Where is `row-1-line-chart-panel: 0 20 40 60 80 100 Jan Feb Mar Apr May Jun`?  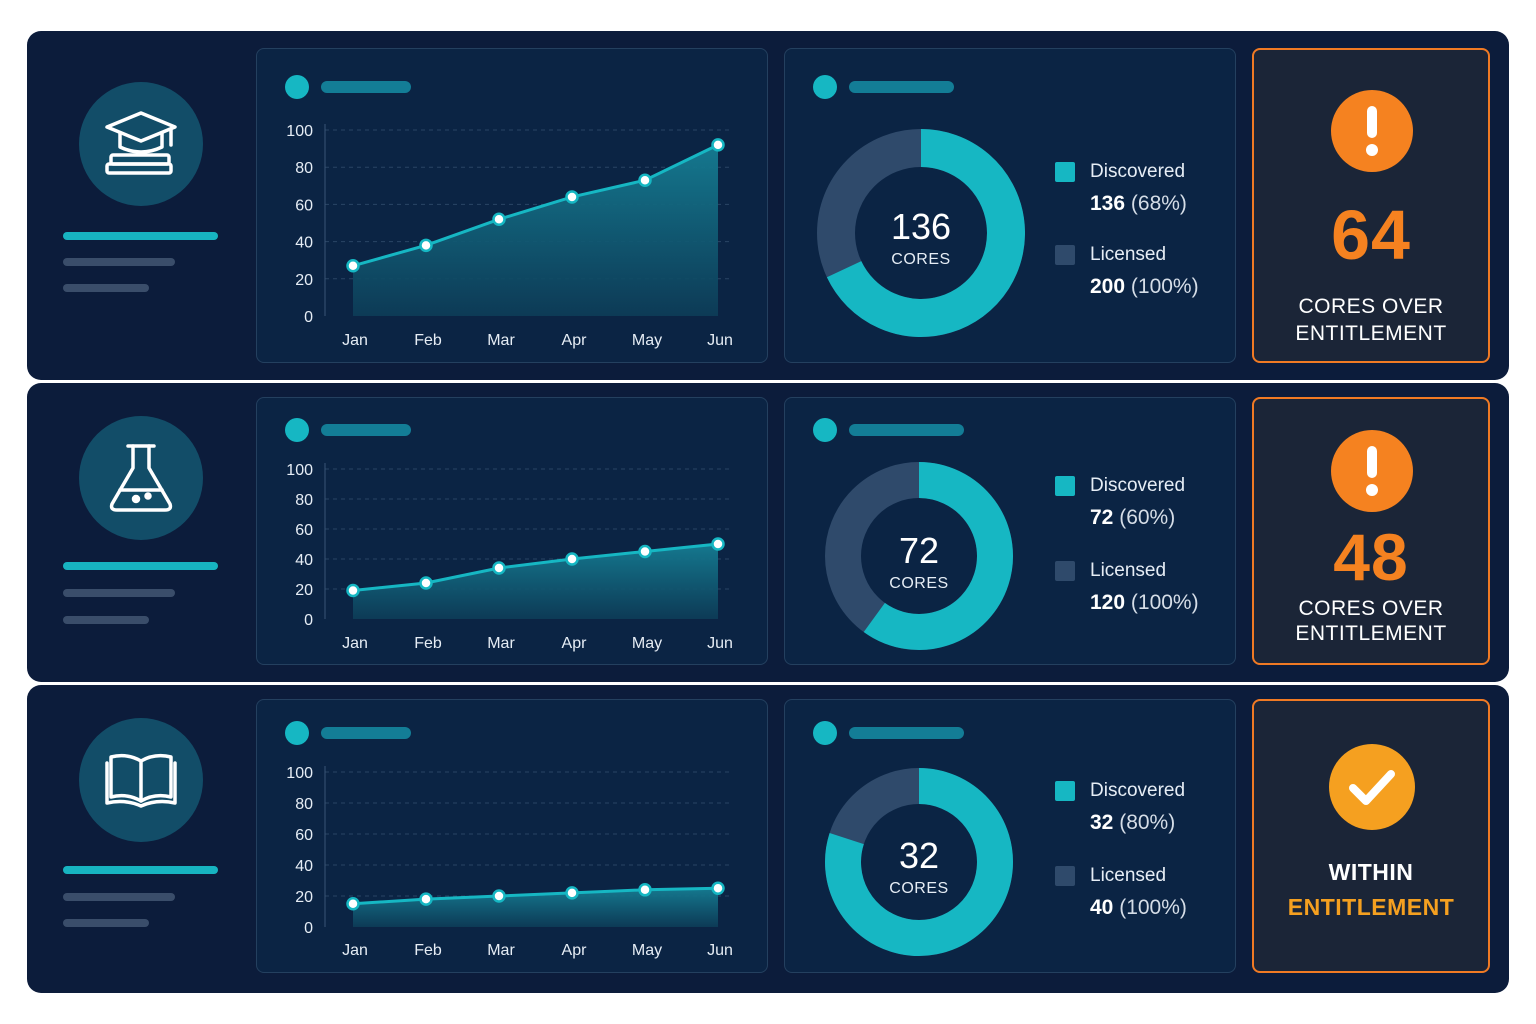 row-1-line-chart-panel: 0 20 40 60 80 100 Jan Feb Mar Apr May Jun is located at coordinates (512, 205).